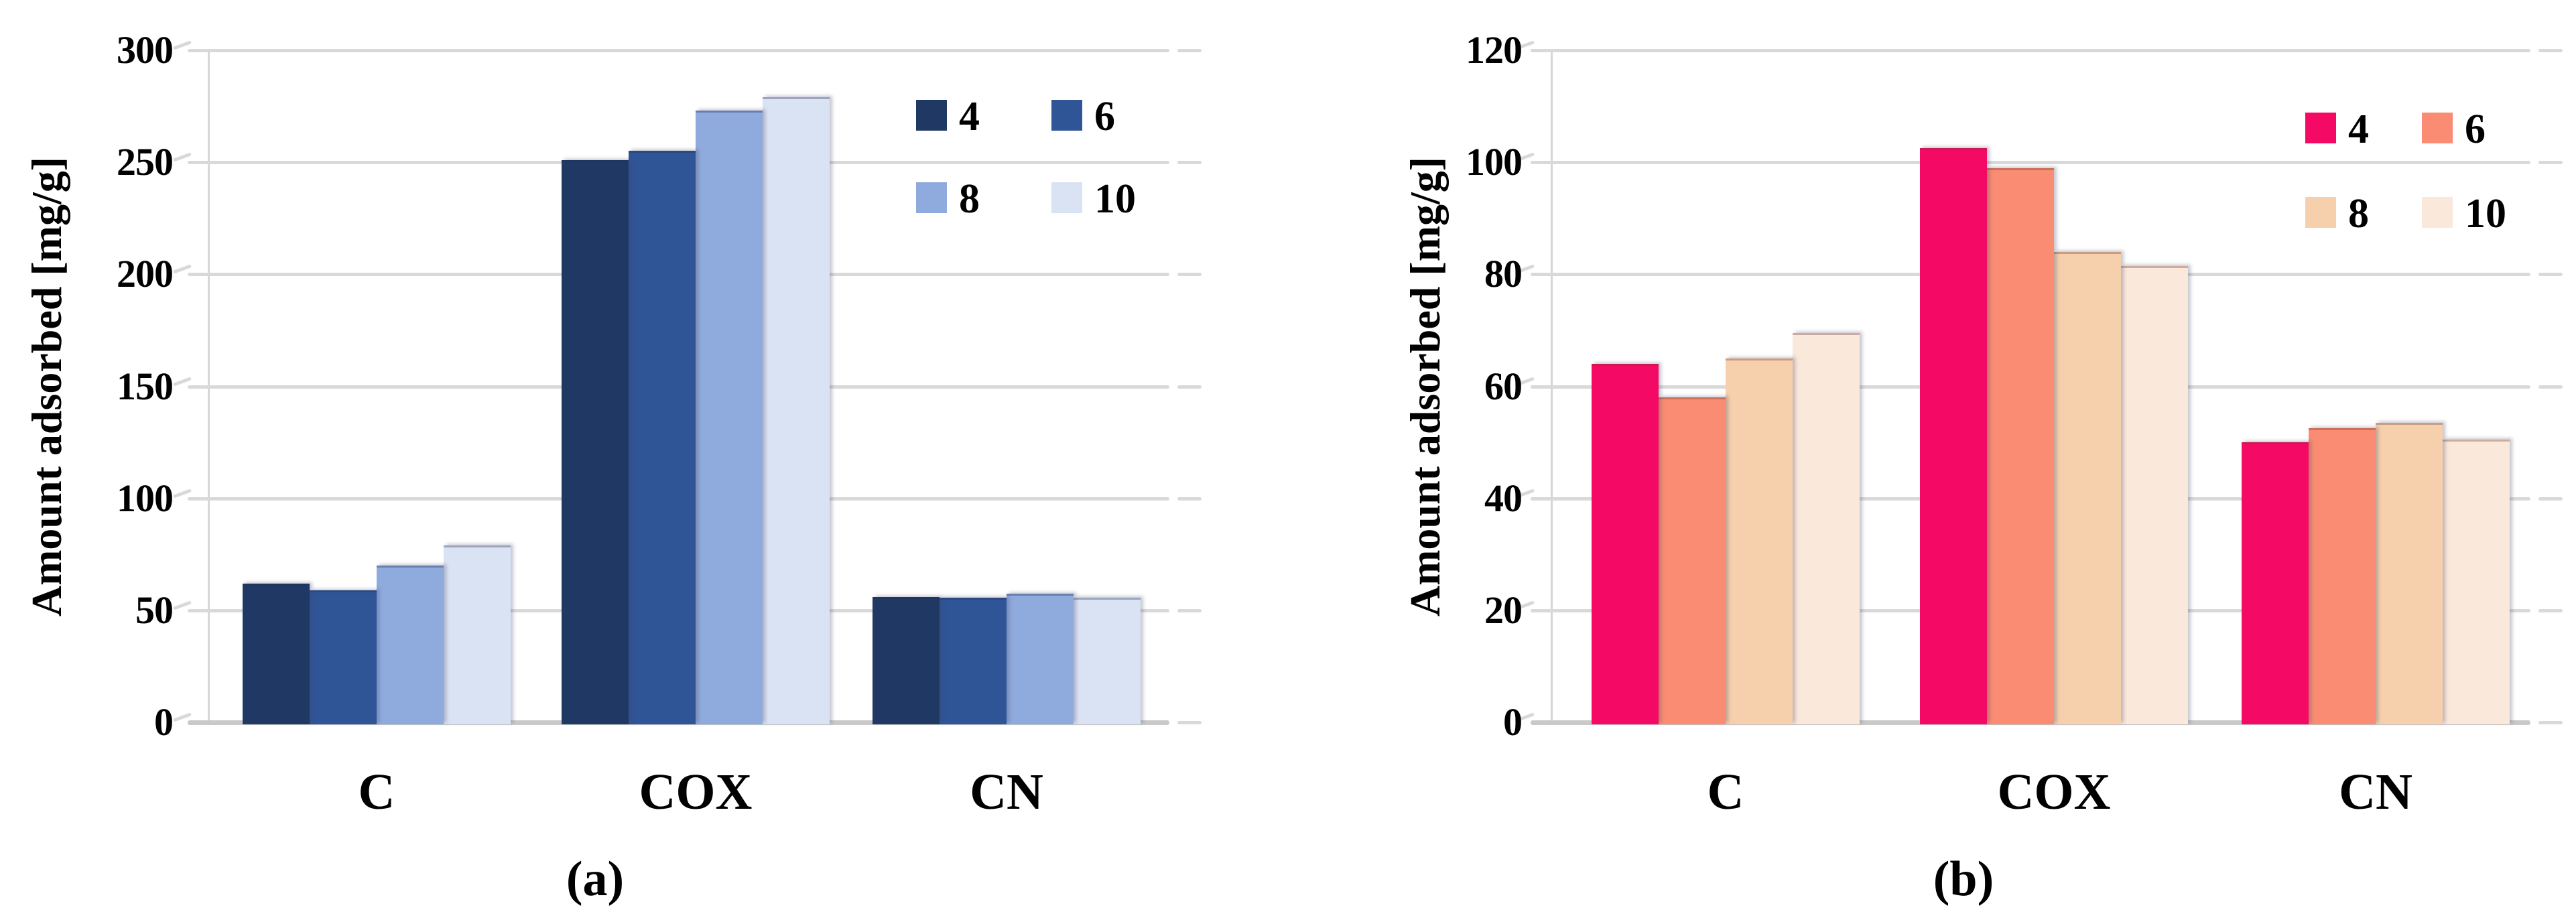 This screenshot has width=2576, height=922. Describe the element at coordinates (145, 50) in the screenshot. I see `y-tick-label: 300` at that location.